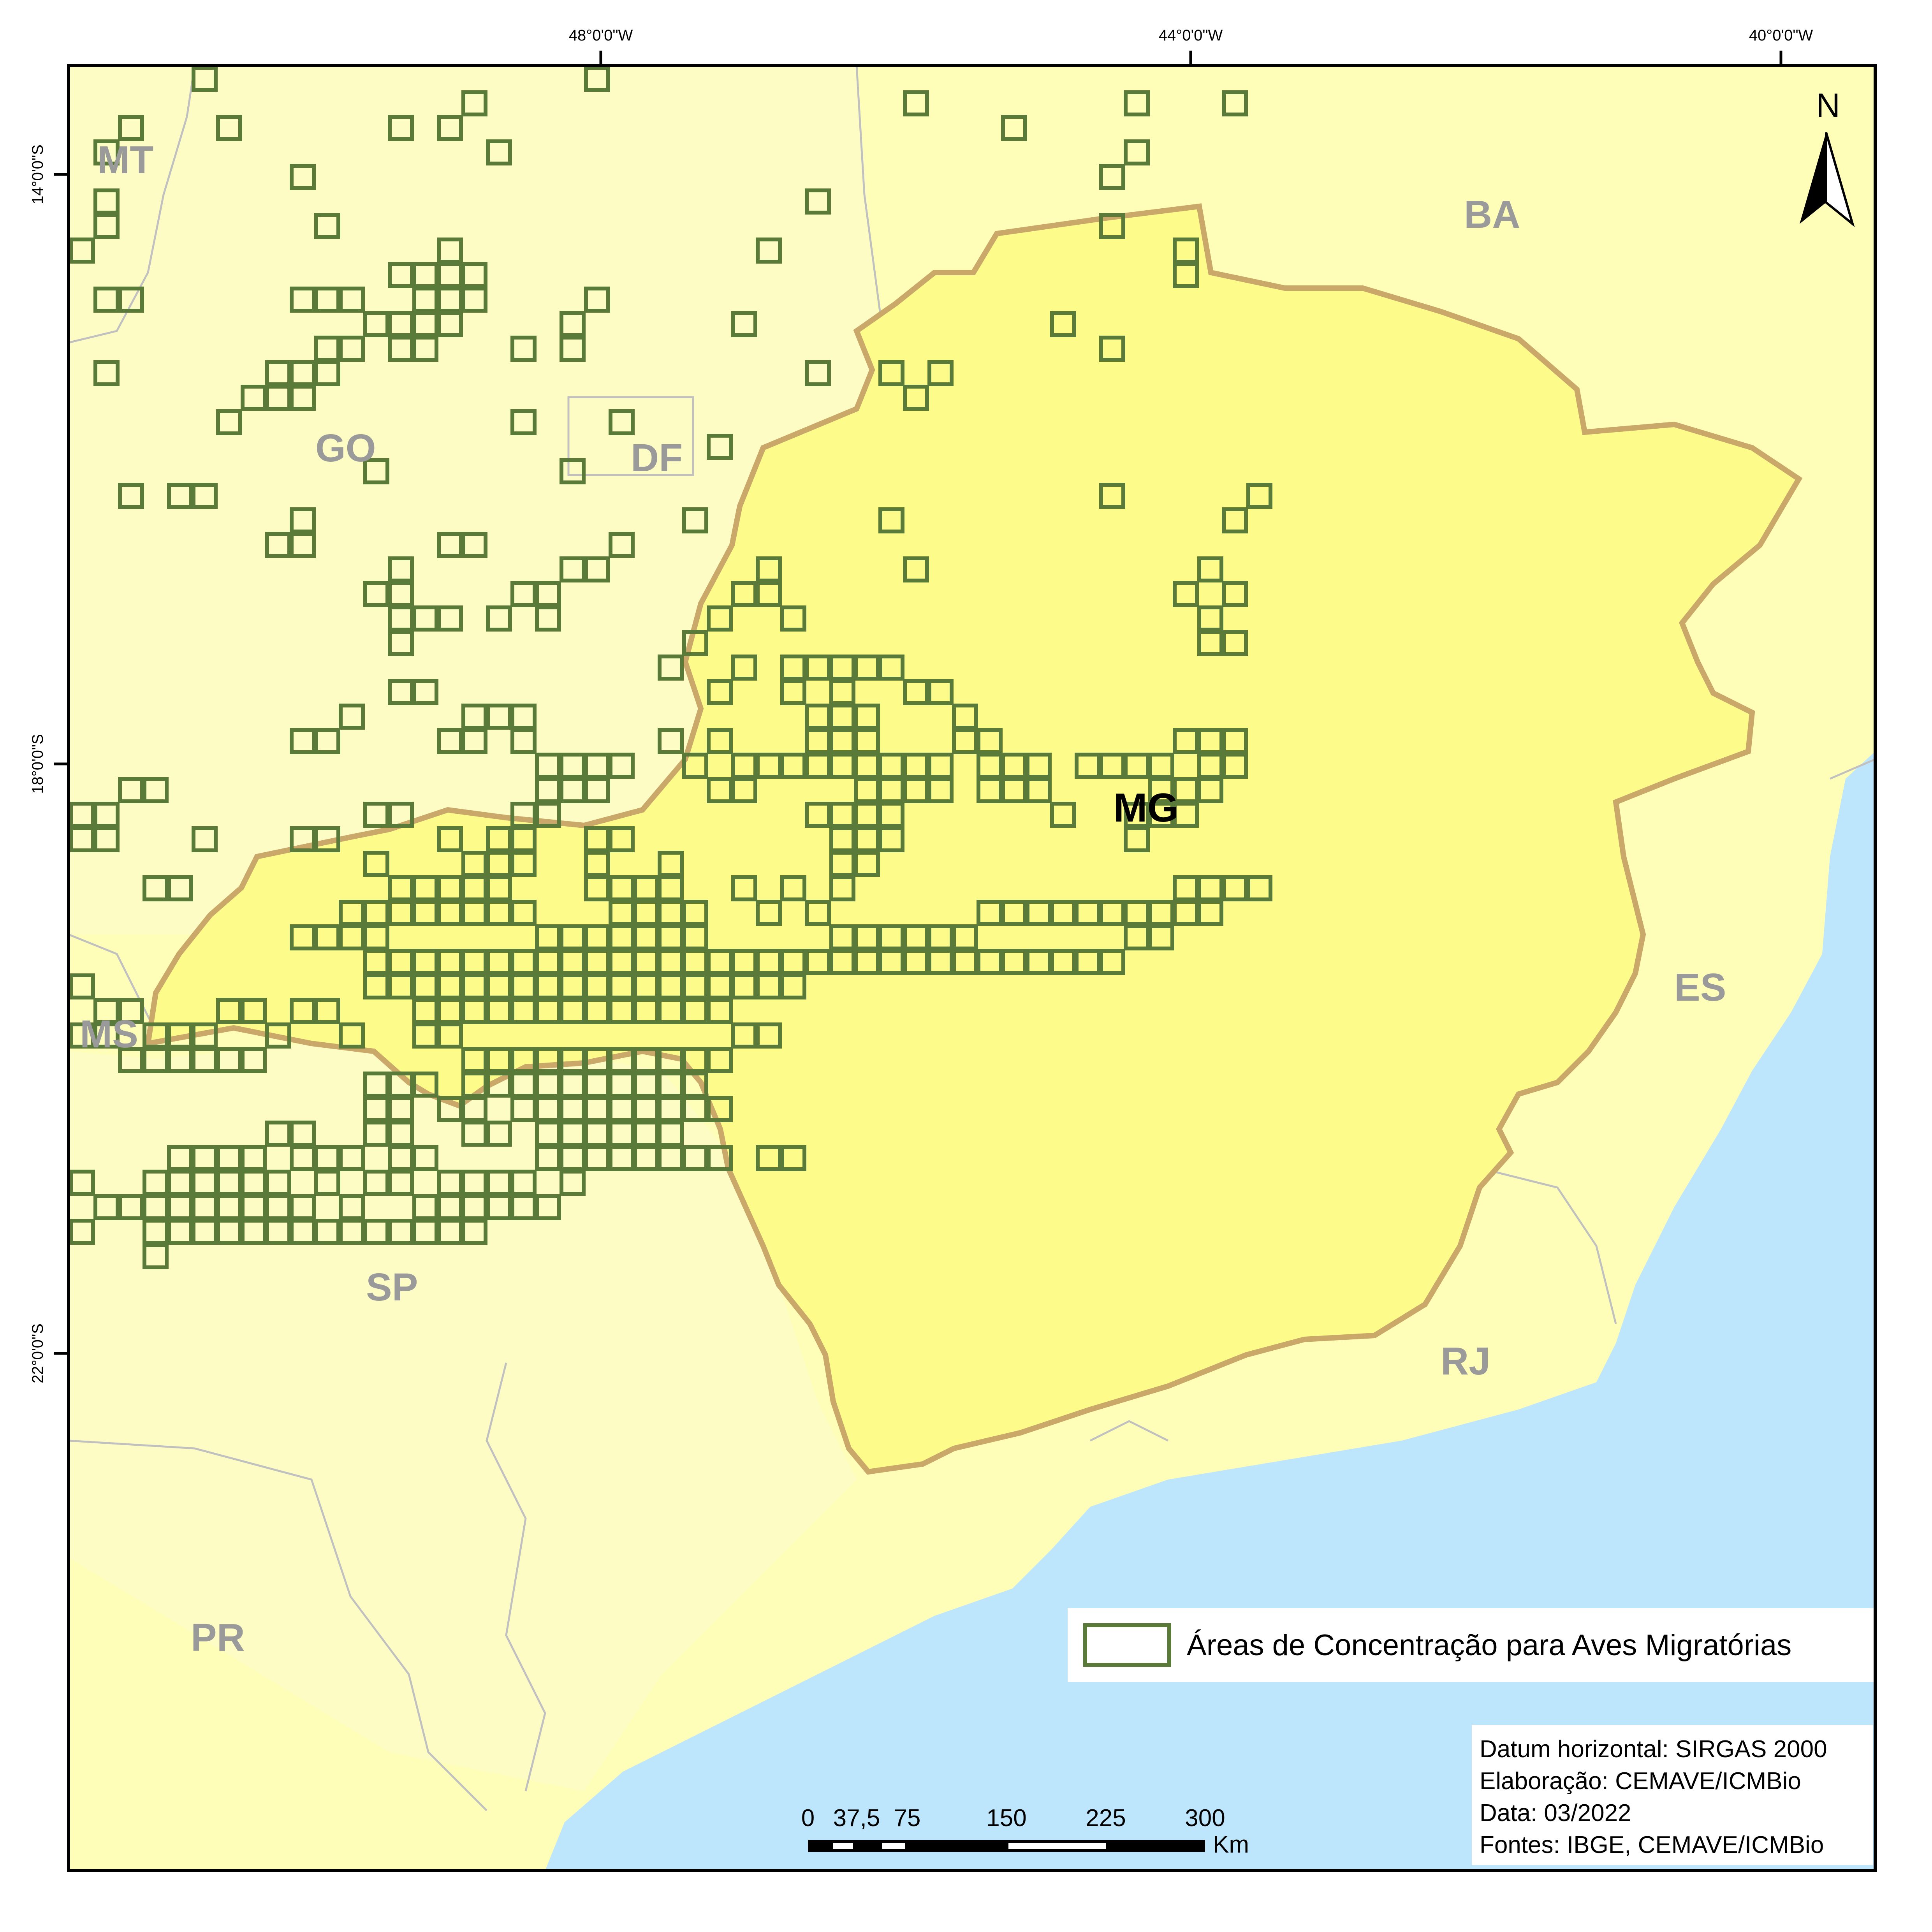 Image resolution: width=1932 pixels, height=1932 pixels. Describe the element at coordinates (1700, 987) in the screenshot. I see `state-label-es: ES` at that location.